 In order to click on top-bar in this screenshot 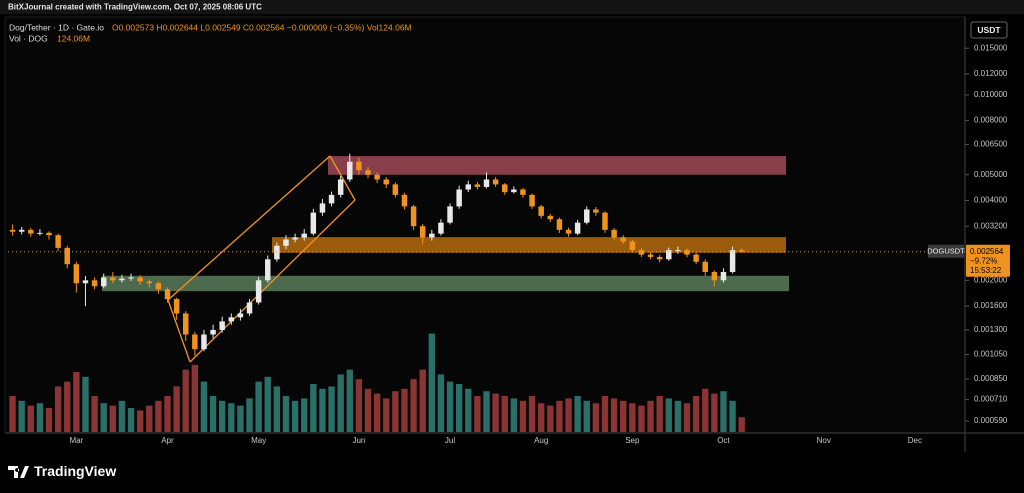, I will do `click(512, 7)`.